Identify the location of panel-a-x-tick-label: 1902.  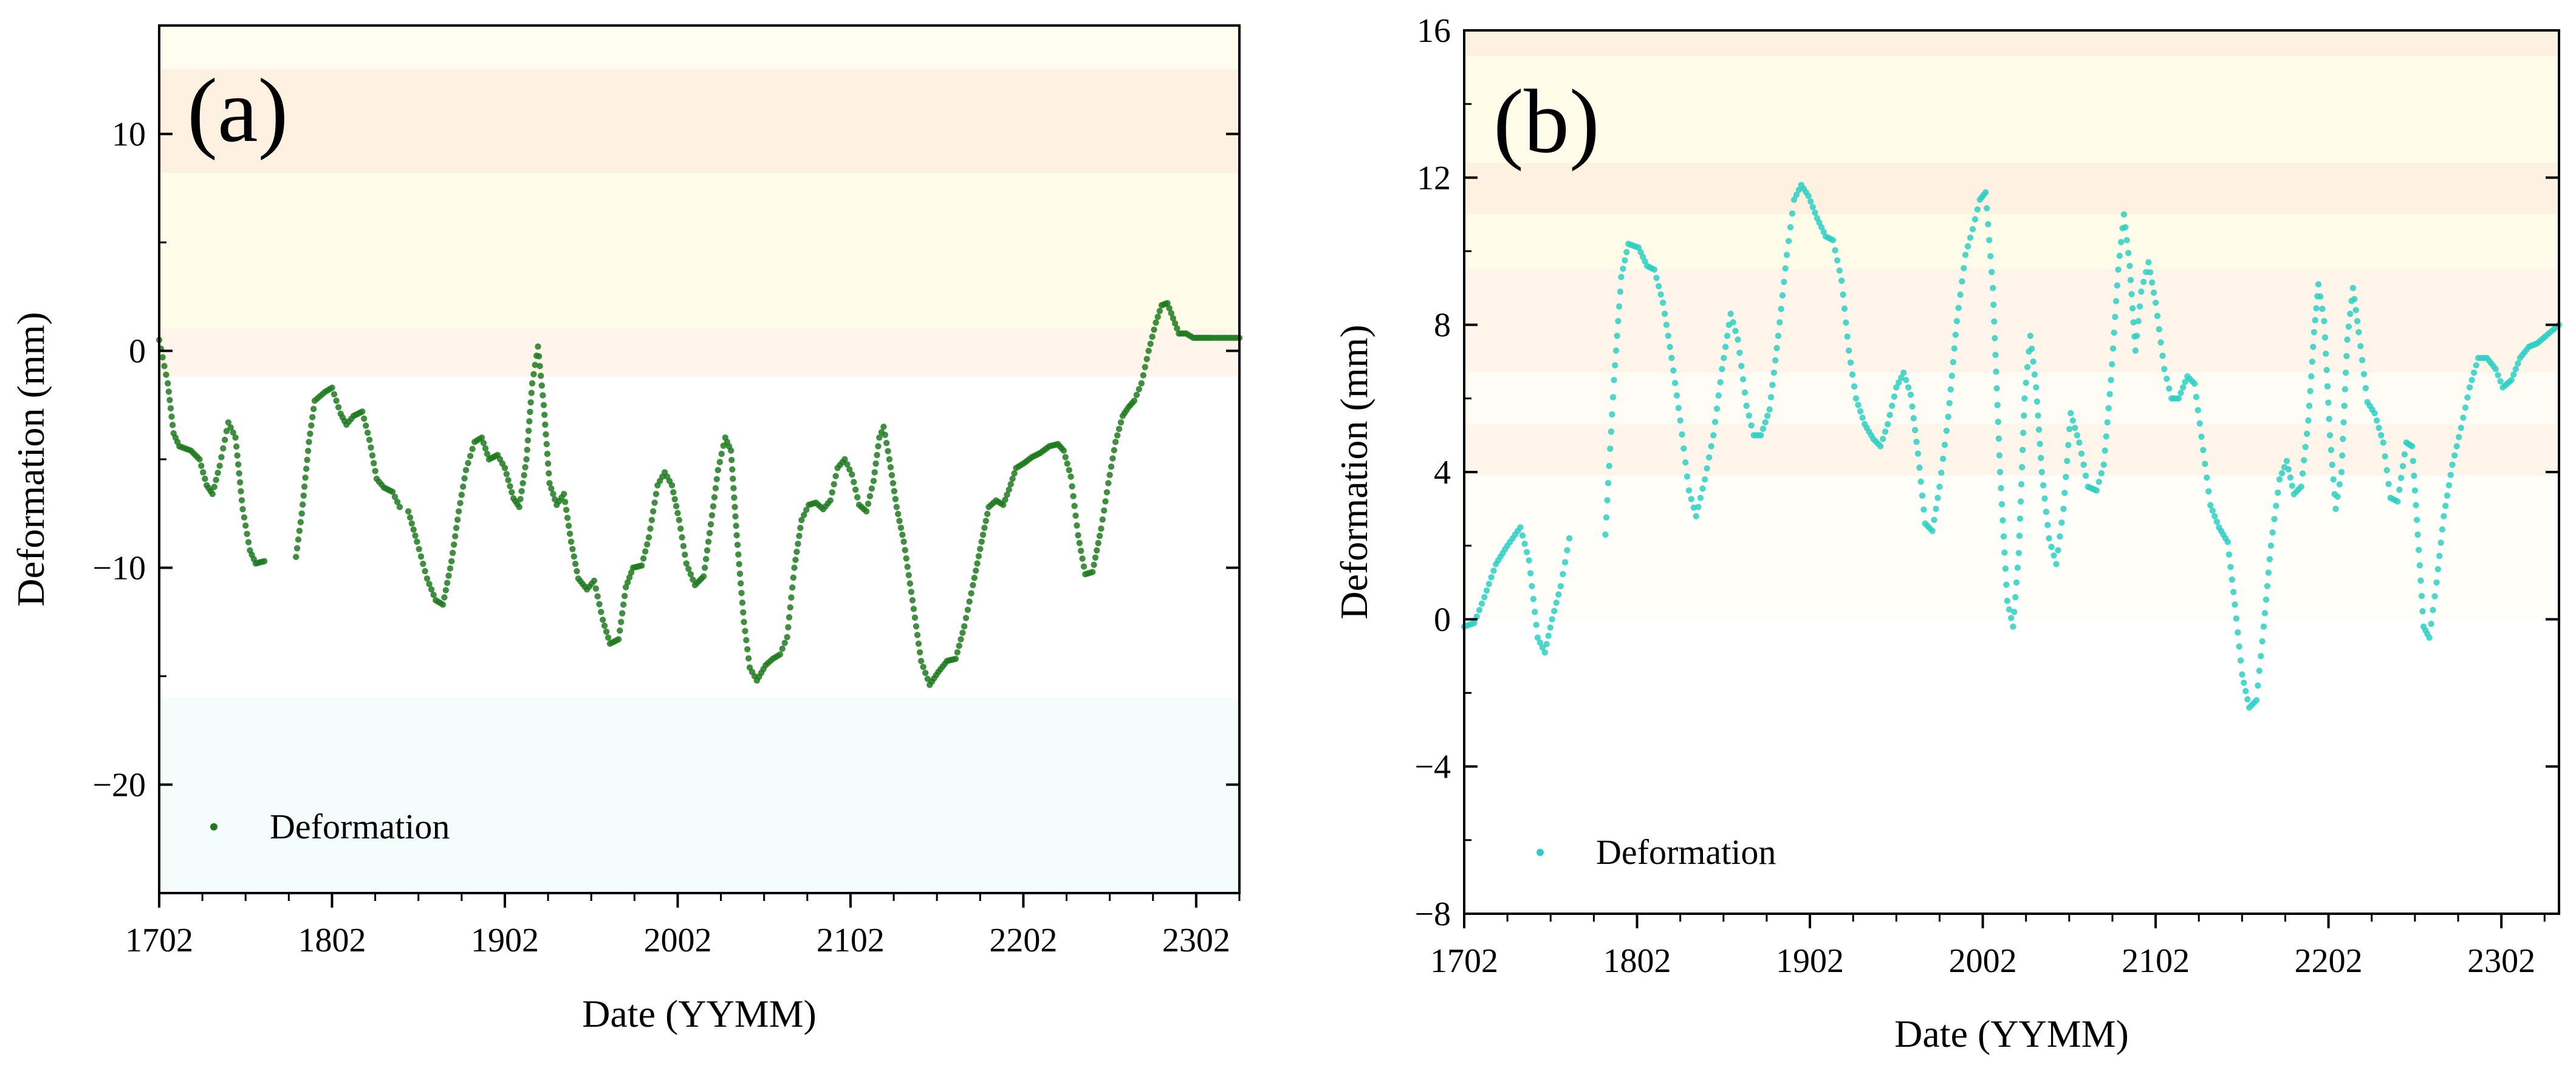
(505, 941).